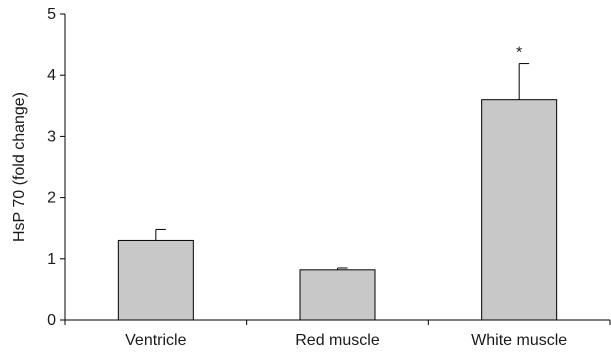 Image resolution: width=611 pixels, height=353 pixels. What do you see at coordinates (19, 167) in the screenshot?
I see `y-axis-title: HsP 70 (fold change)` at bounding box center [19, 167].